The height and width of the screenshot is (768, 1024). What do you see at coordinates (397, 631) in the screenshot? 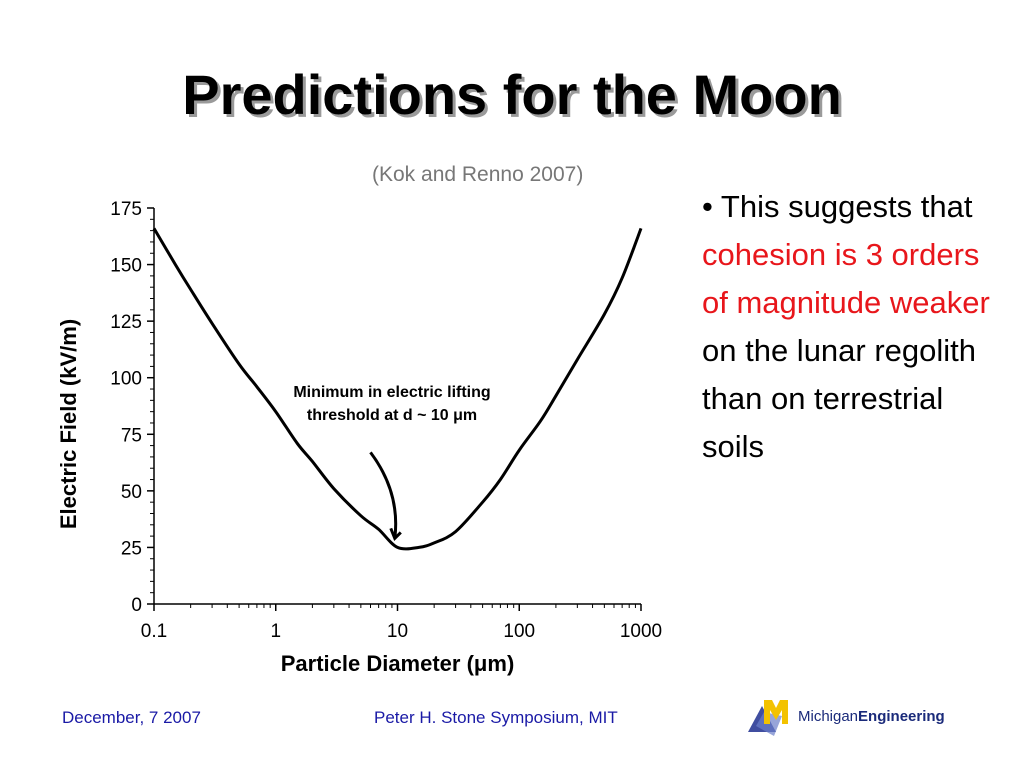
I see `x-tick-label: 10` at bounding box center [397, 631].